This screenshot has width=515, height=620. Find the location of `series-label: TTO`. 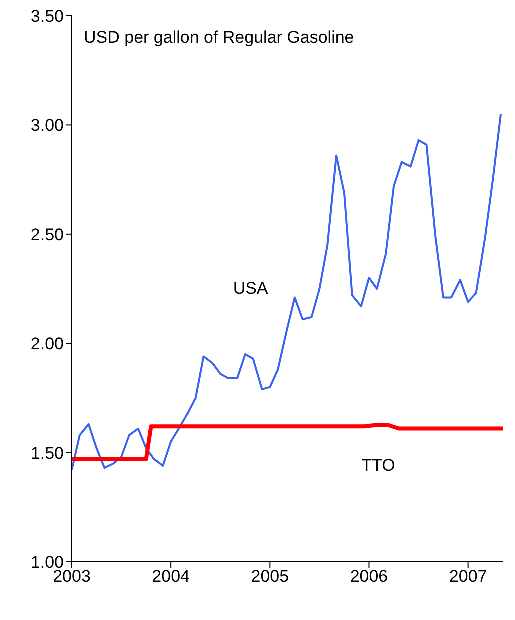

series-label: TTO is located at coordinates (379, 466).